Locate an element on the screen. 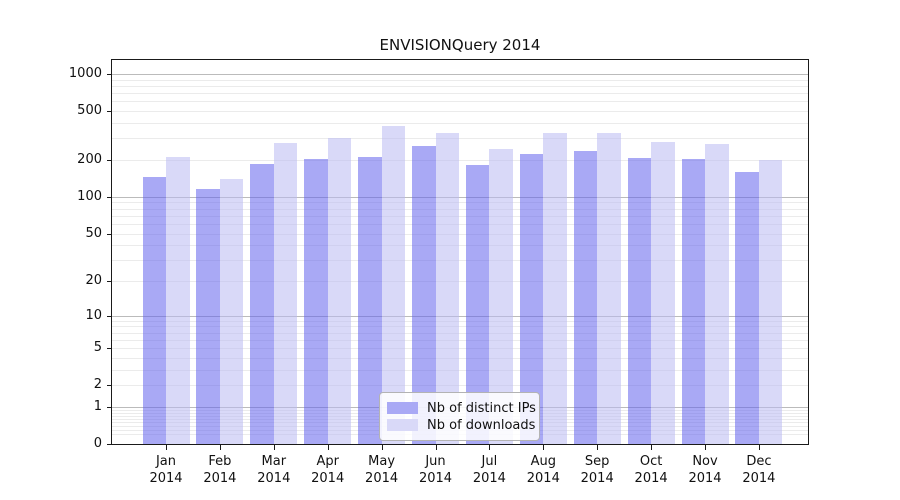 The width and height of the screenshot is (900, 500). bar-downloads-apr is located at coordinates (339, 290).